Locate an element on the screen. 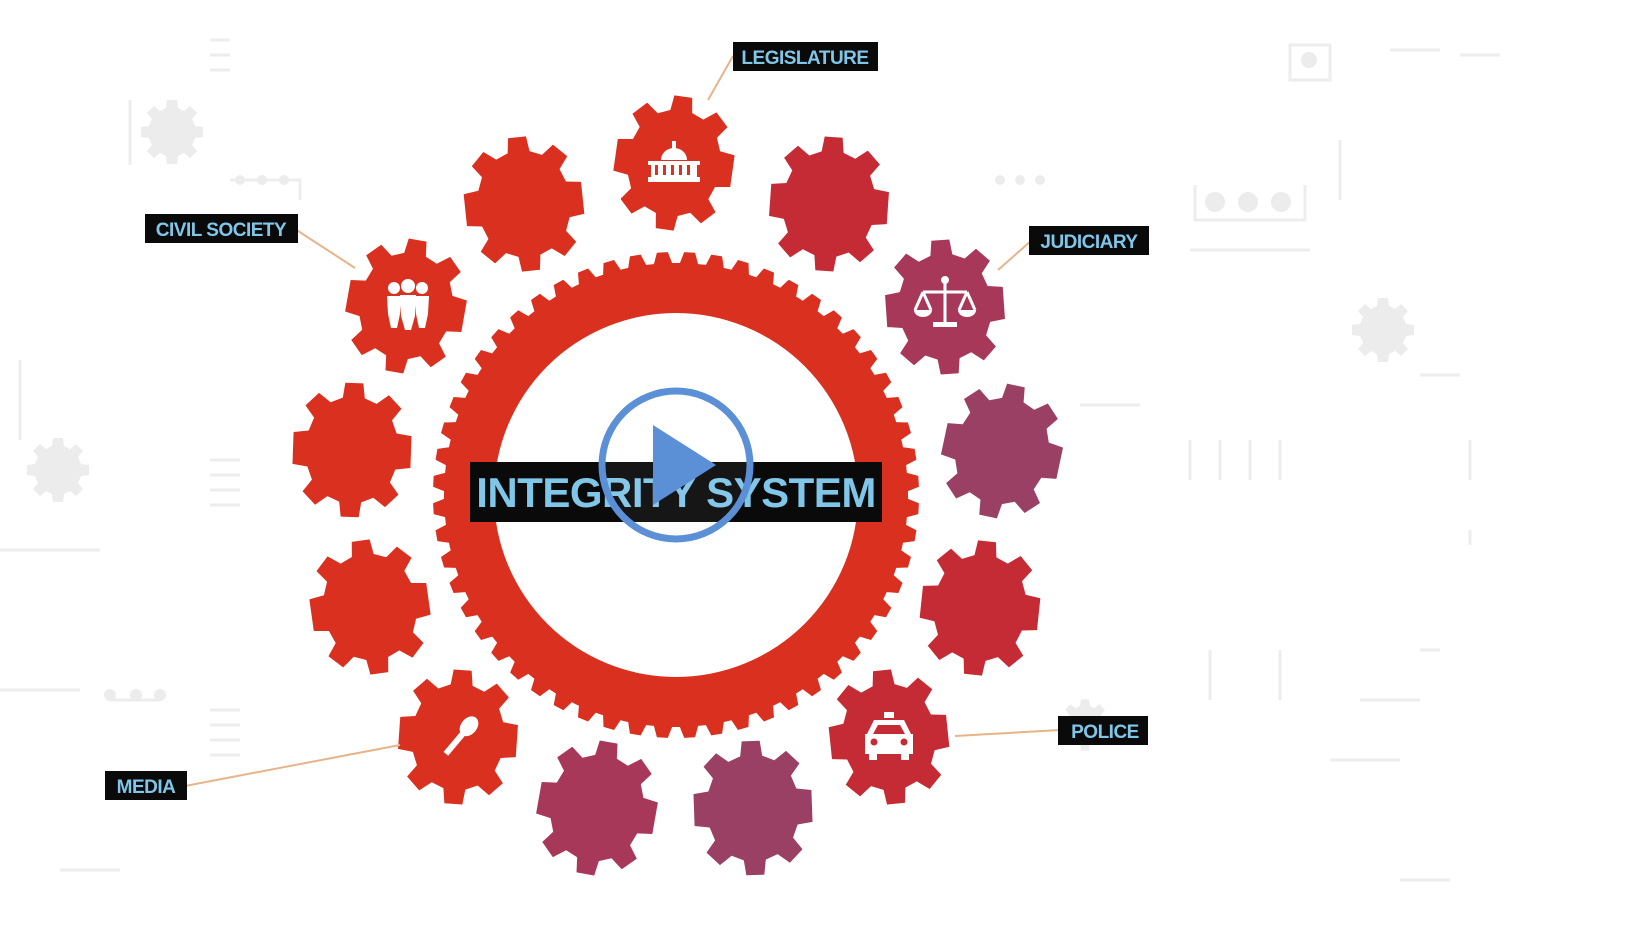 This screenshot has height=942, width=1634. label-legislature-text: LEGISLATURE is located at coordinates (804, 58).